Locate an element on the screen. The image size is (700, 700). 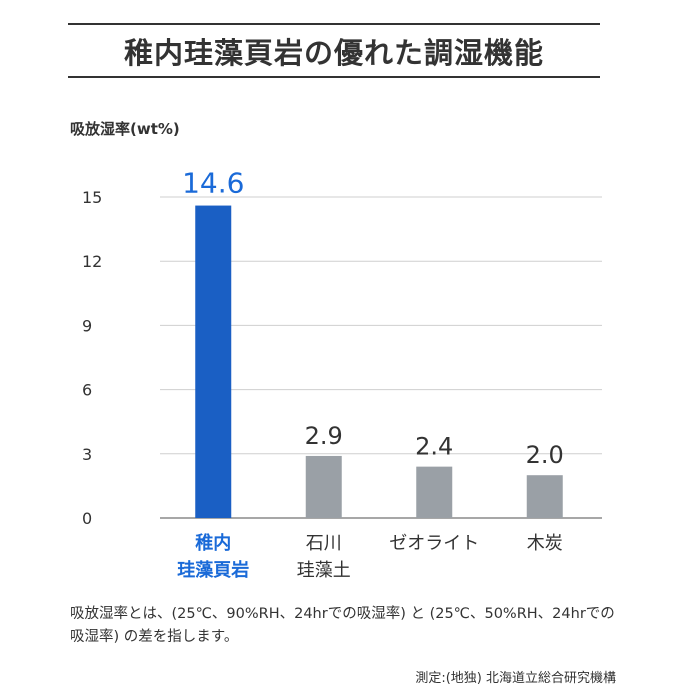
x-tick-label: ゼオライト is located at coordinates (434, 543).